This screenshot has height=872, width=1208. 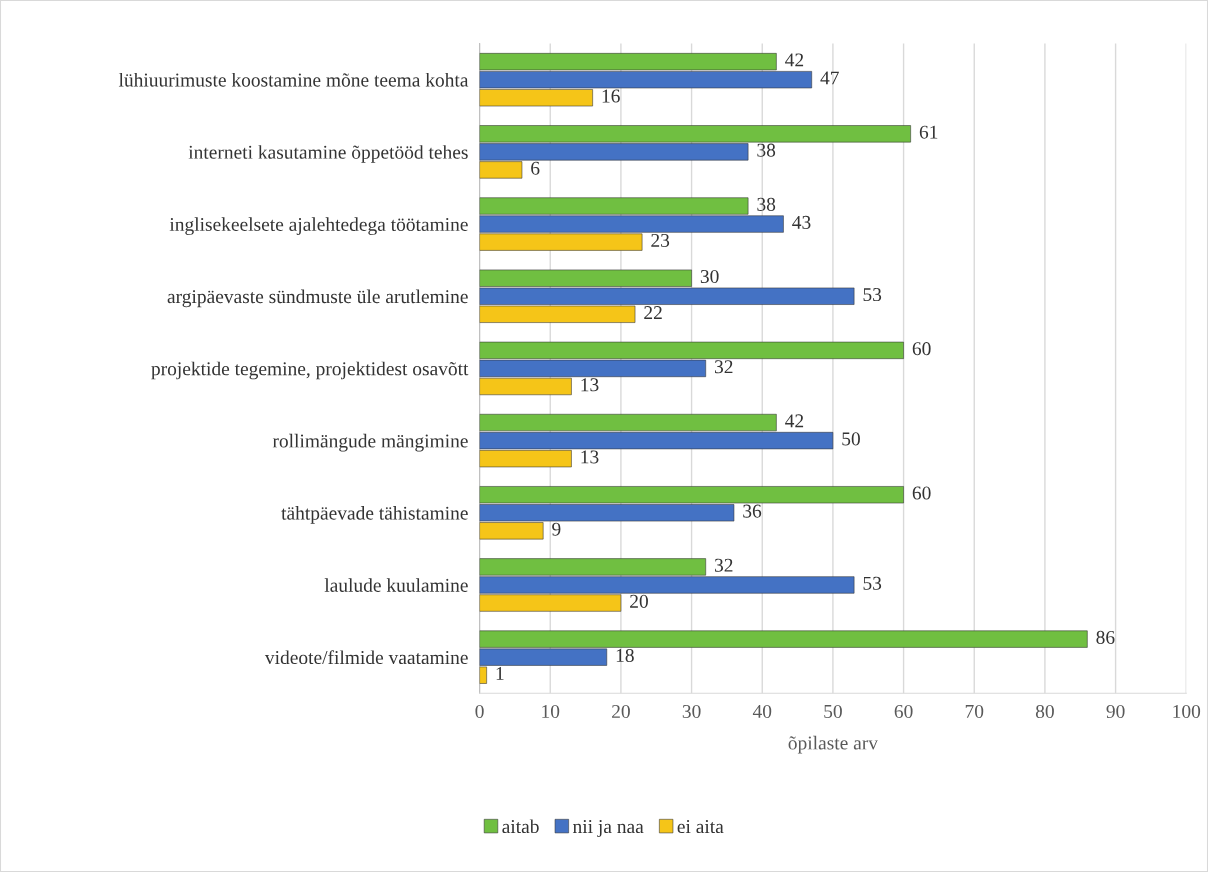 I want to click on x-tick-label: 100, so click(x=1187, y=711).